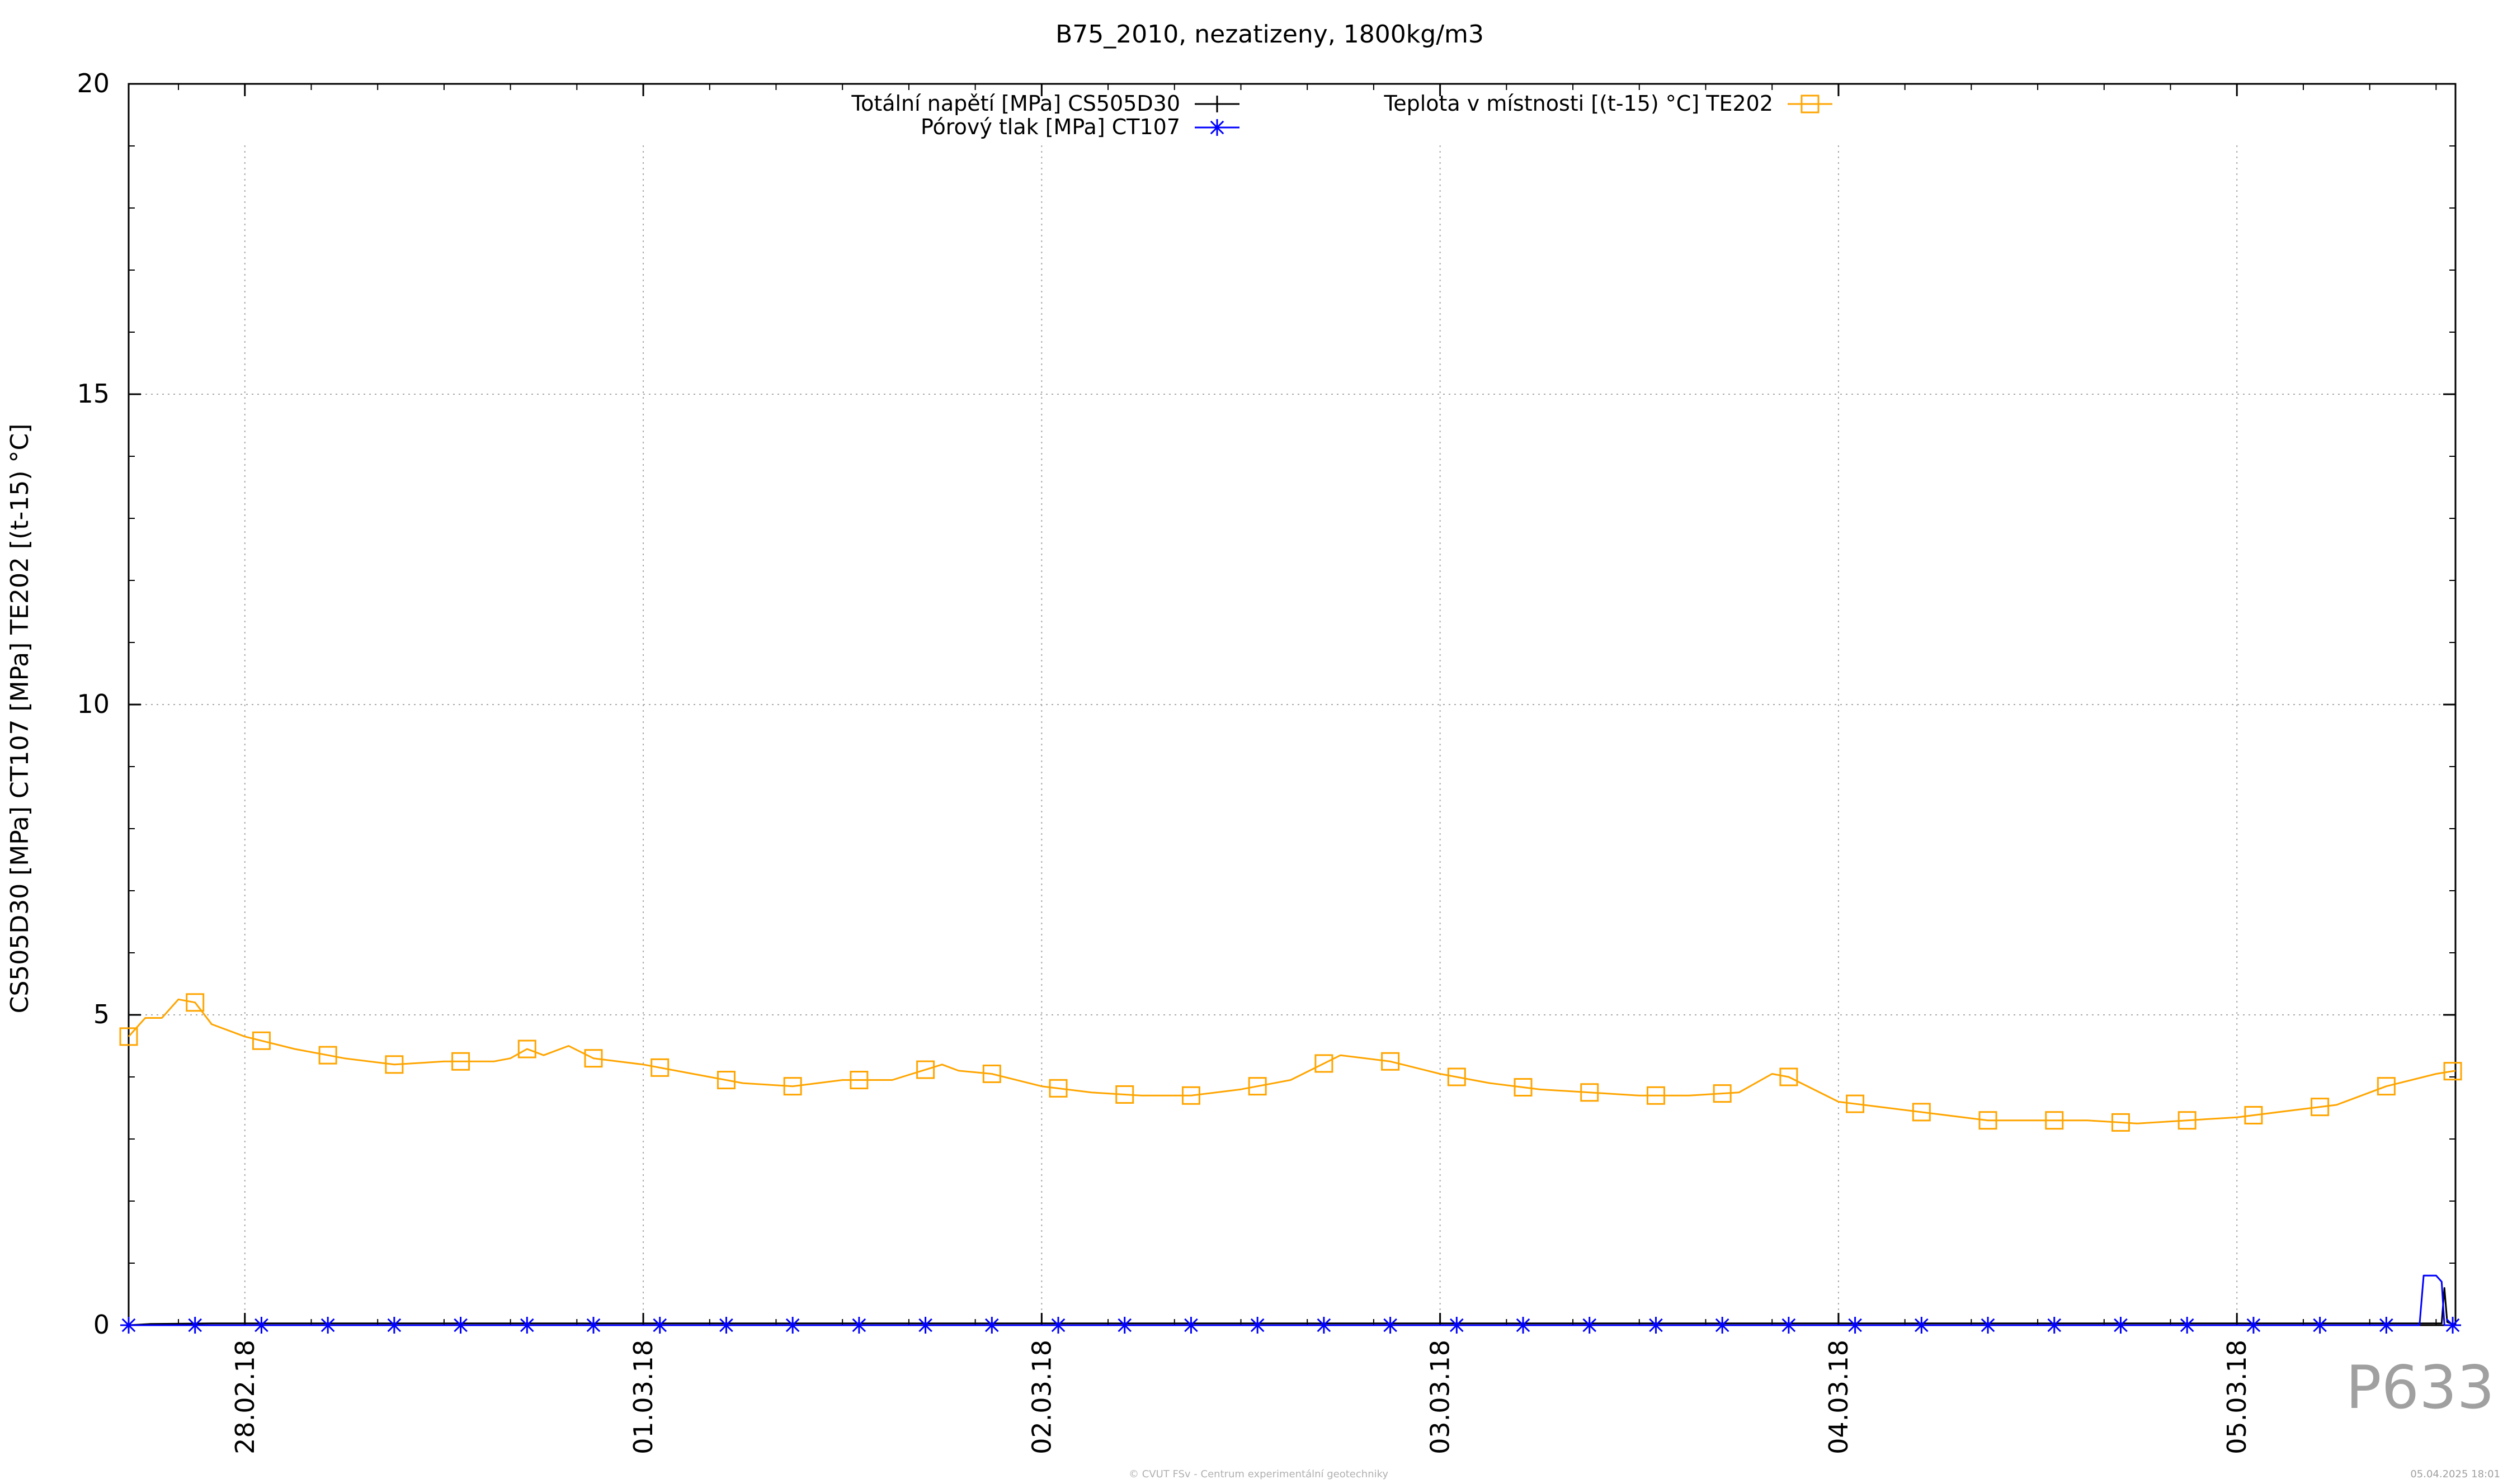 Image resolution: width=2517 pixels, height=1484 pixels. I want to click on y-tick-label: 20, so click(93, 83).